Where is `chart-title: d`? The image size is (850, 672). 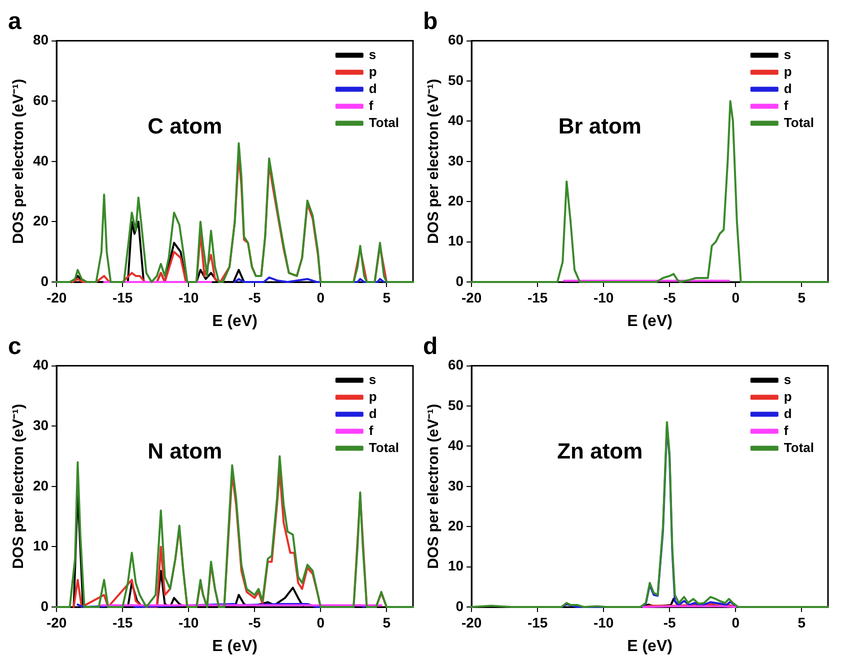 chart-title: d is located at coordinates (430, 346).